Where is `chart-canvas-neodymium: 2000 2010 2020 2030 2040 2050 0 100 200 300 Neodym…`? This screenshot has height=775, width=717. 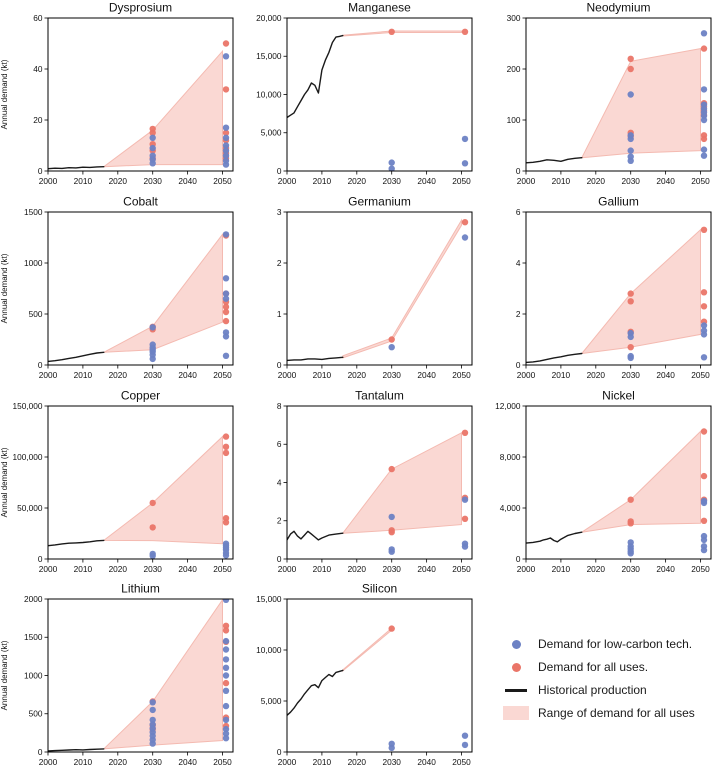 chart-canvas-neodymium: 2000 2010 2020 2030 2040 2050 0 100 200 300 Neodym… is located at coordinates (609, 93).